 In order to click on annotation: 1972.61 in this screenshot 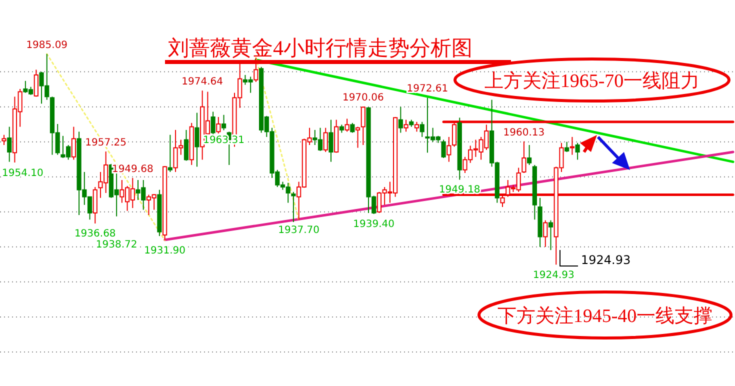, I will do `click(427, 89)`.